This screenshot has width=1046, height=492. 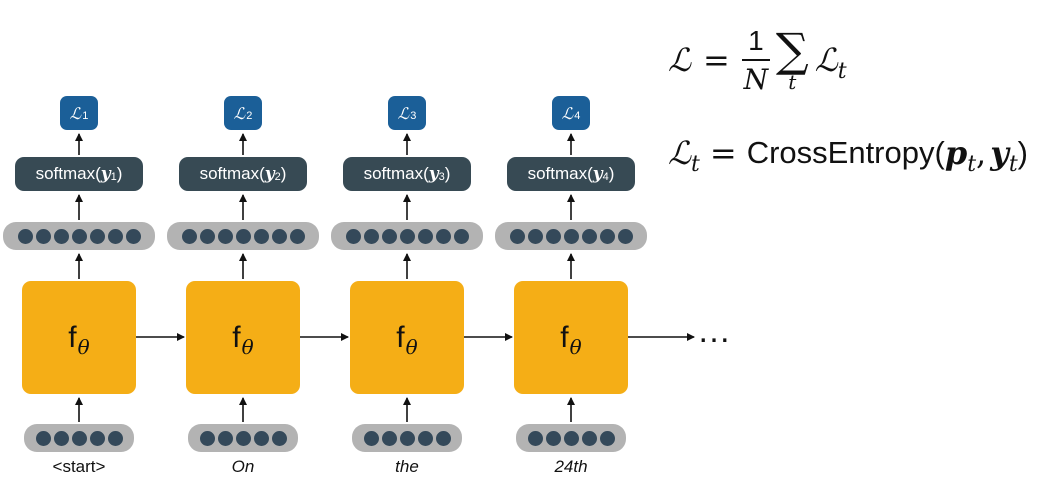 I want to click on input-token-2: On, so click(x=243, y=466).